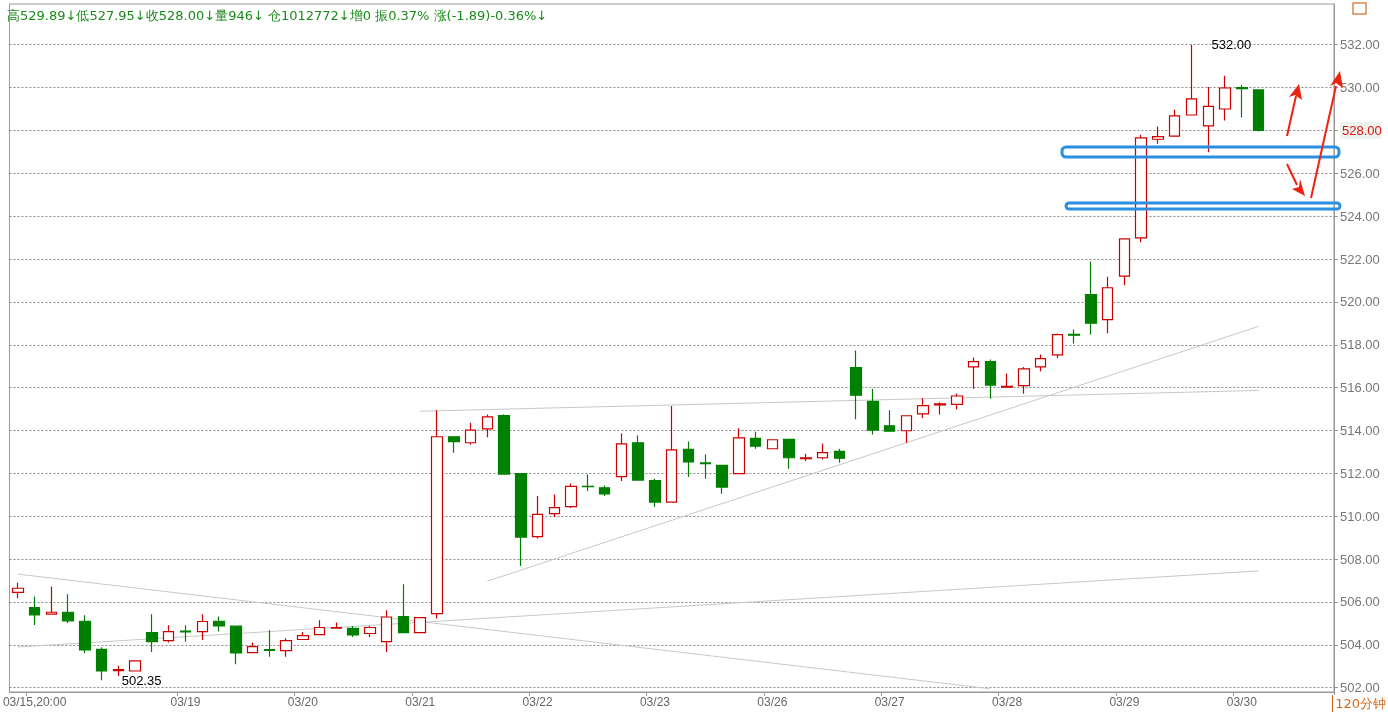 This screenshot has height=712, width=1388. What do you see at coordinates (1360, 703) in the screenshot?
I see `text: 120分钟` at bounding box center [1360, 703].